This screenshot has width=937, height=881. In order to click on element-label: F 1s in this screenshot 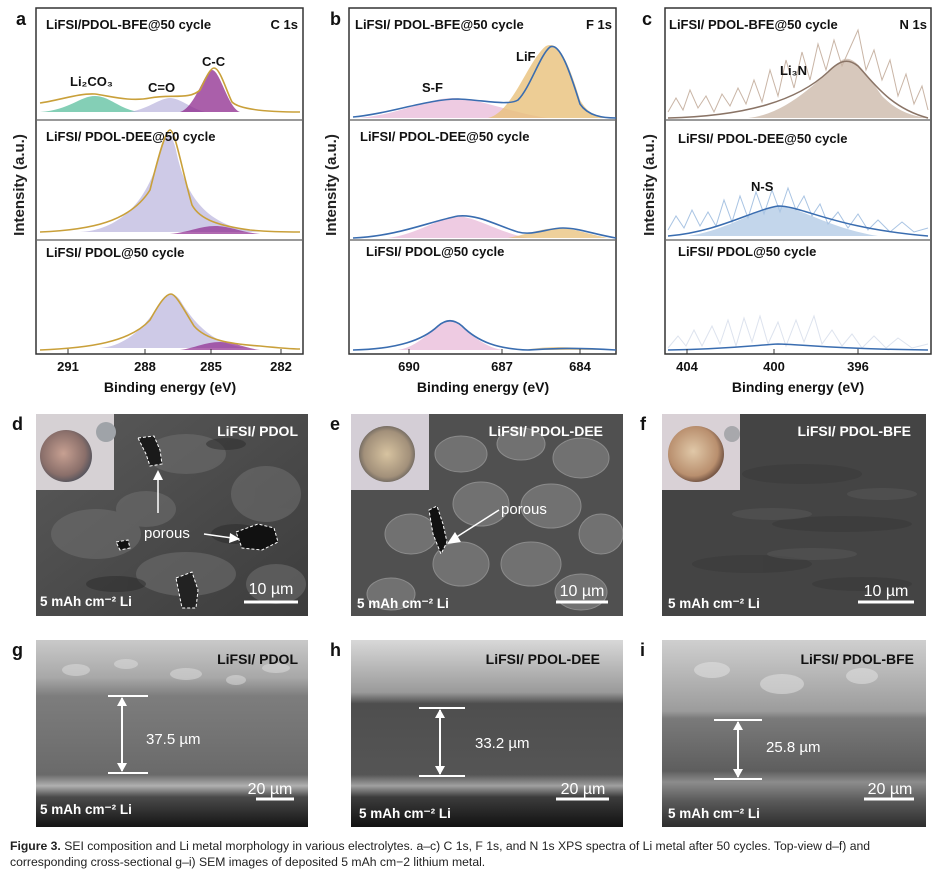, I will do `click(599, 24)`.